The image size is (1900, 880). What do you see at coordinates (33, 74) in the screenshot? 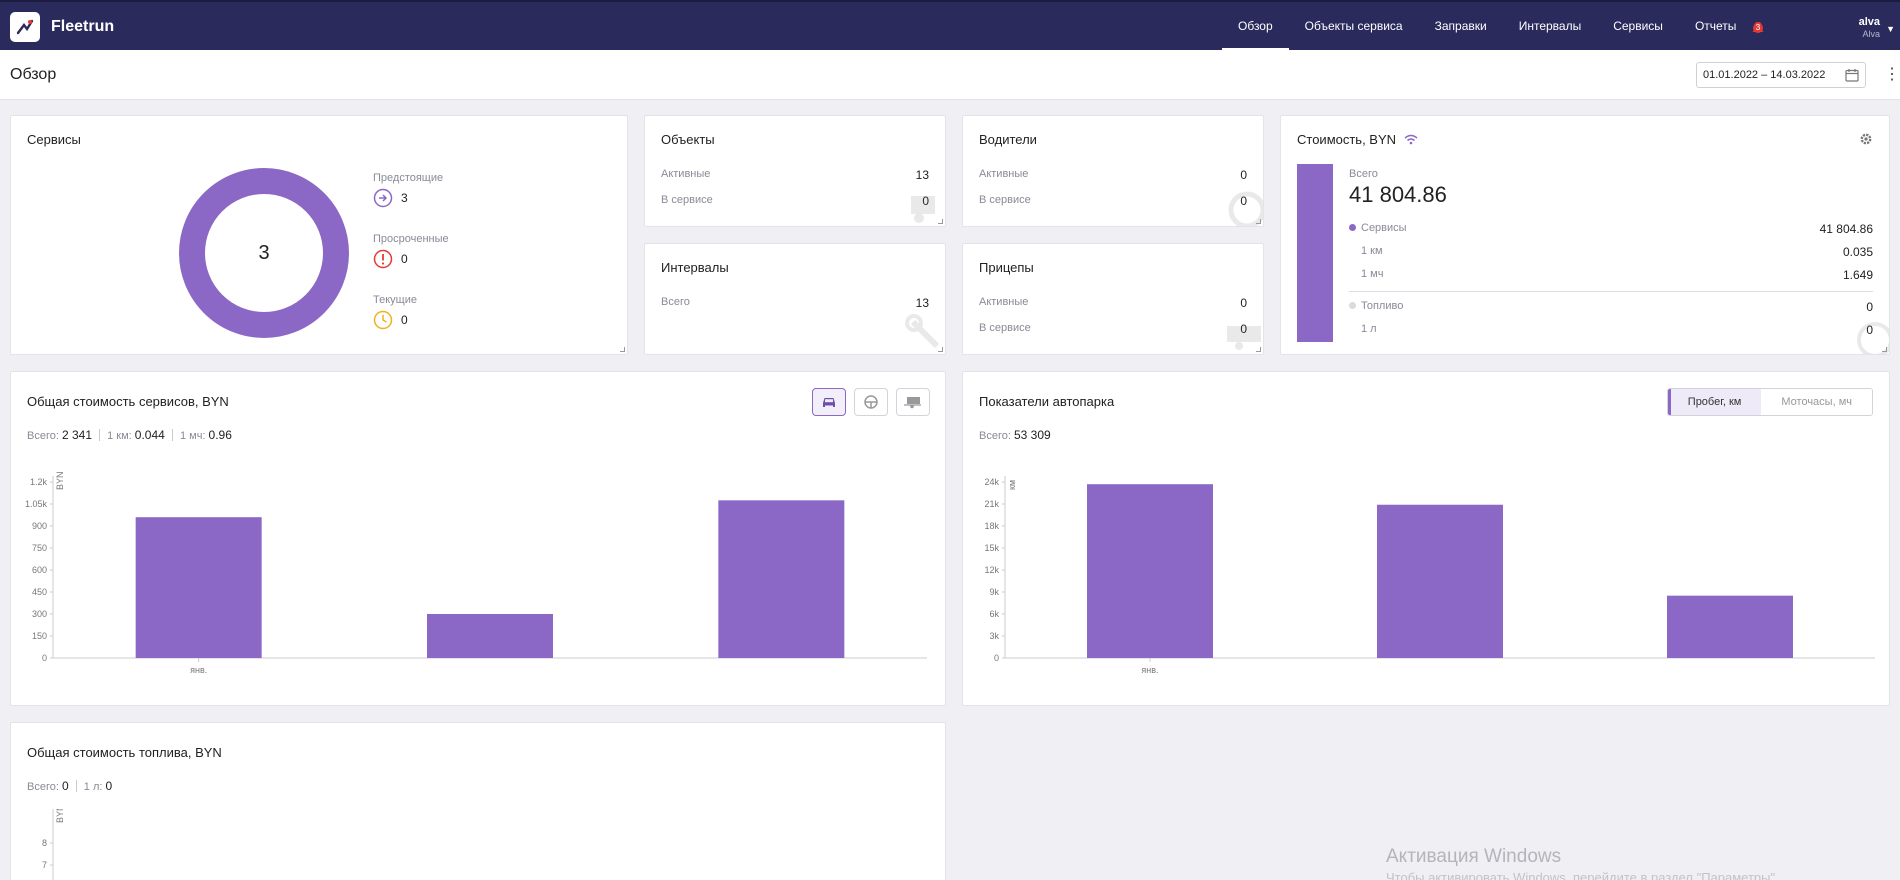
I see `page-title: Обзор` at bounding box center [33, 74].